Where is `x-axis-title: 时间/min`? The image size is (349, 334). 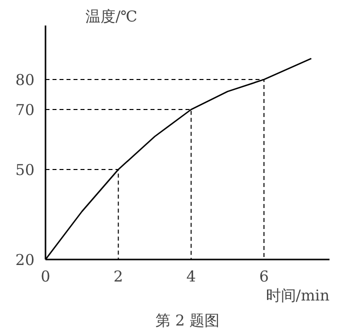 x-axis-title: 时间/min is located at coordinates (298, 295).